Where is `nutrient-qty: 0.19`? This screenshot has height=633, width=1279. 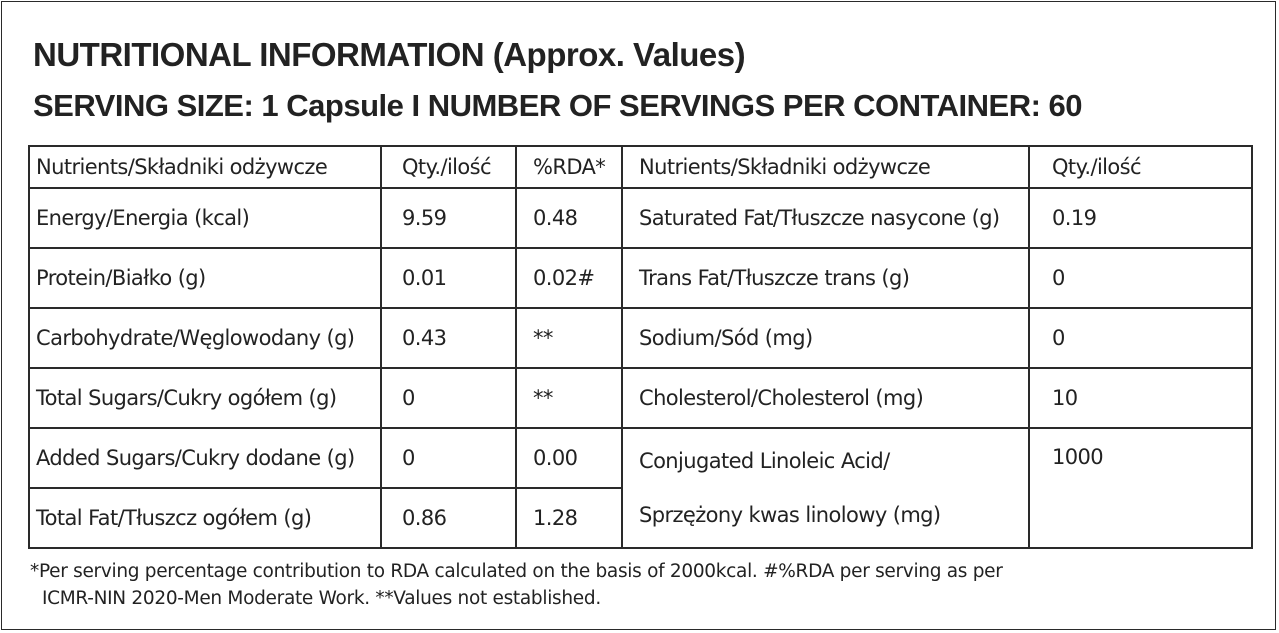 nutrient-qty: 0.19 is located at coordinates (1140, 218).